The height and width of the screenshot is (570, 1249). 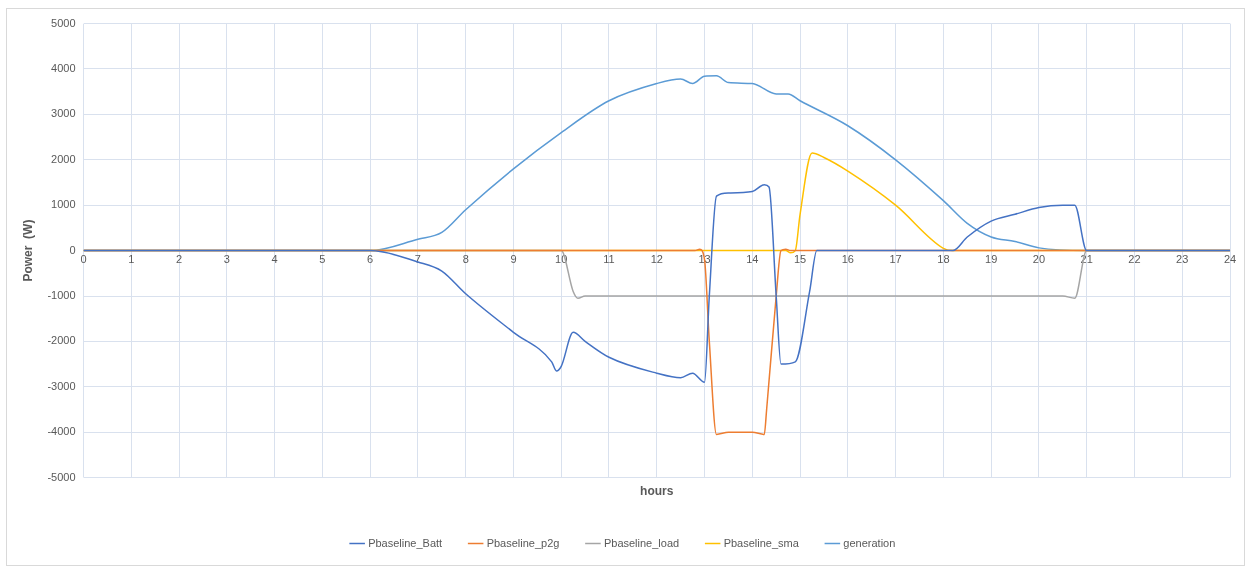 I want to click on y-tick-label: -5000, so click(x=61, y=476).